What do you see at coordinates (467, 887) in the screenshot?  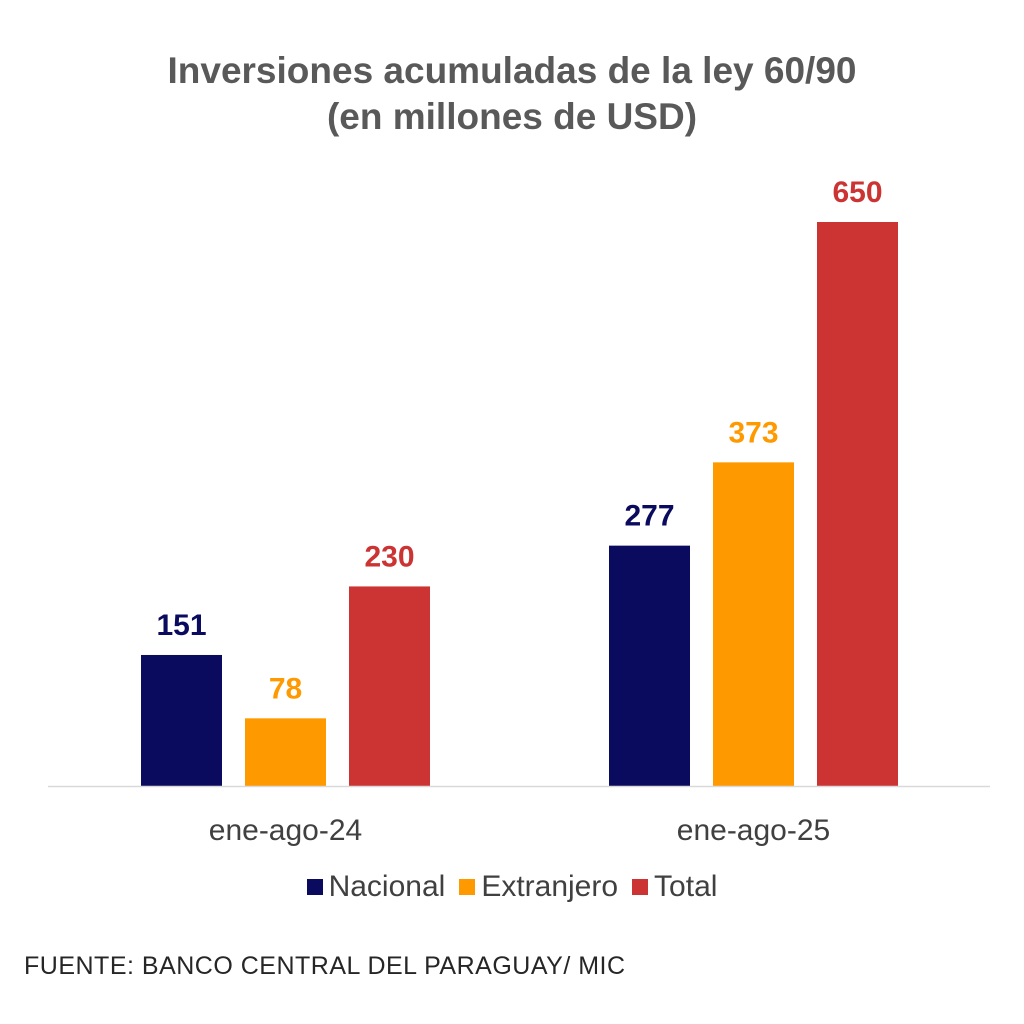 I see `legend-swatch-extranjero` at bounding box center [467, 887].